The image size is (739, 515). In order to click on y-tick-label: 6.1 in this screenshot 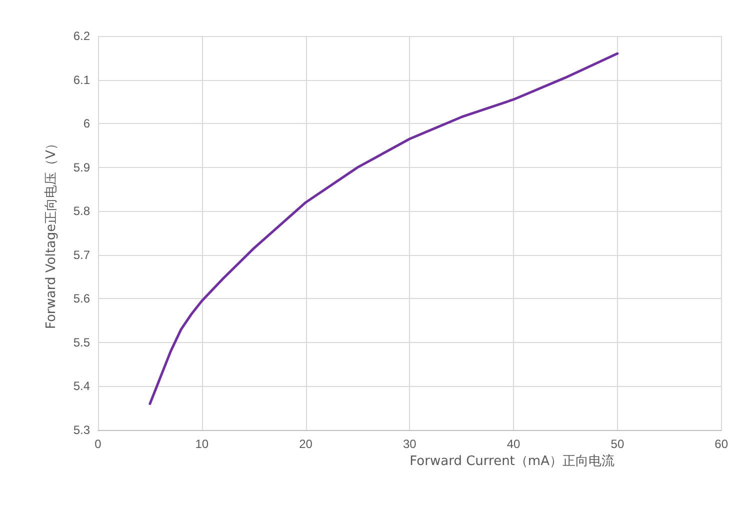, I will do `click(81, 79)`.